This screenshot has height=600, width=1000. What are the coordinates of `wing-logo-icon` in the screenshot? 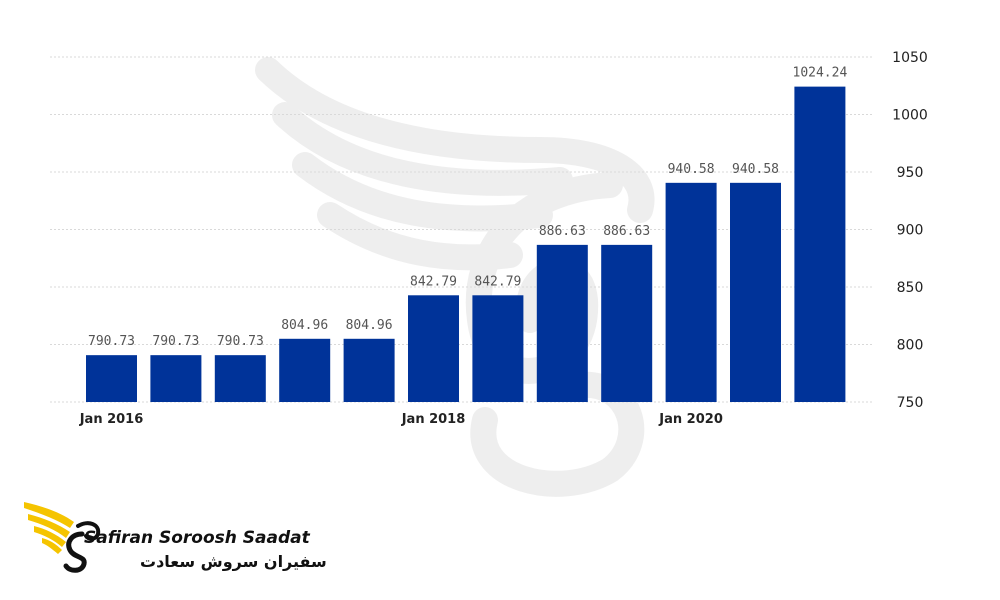 It's located at (62, 537).